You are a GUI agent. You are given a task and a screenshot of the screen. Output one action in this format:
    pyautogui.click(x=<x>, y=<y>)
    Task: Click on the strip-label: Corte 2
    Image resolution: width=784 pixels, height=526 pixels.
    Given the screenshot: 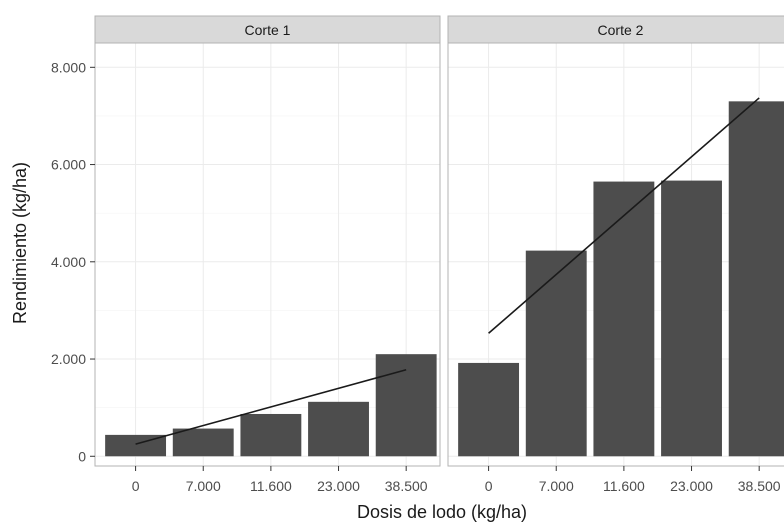 What is the action you would take?
    pyautogui.click(x=621, y=30)
    